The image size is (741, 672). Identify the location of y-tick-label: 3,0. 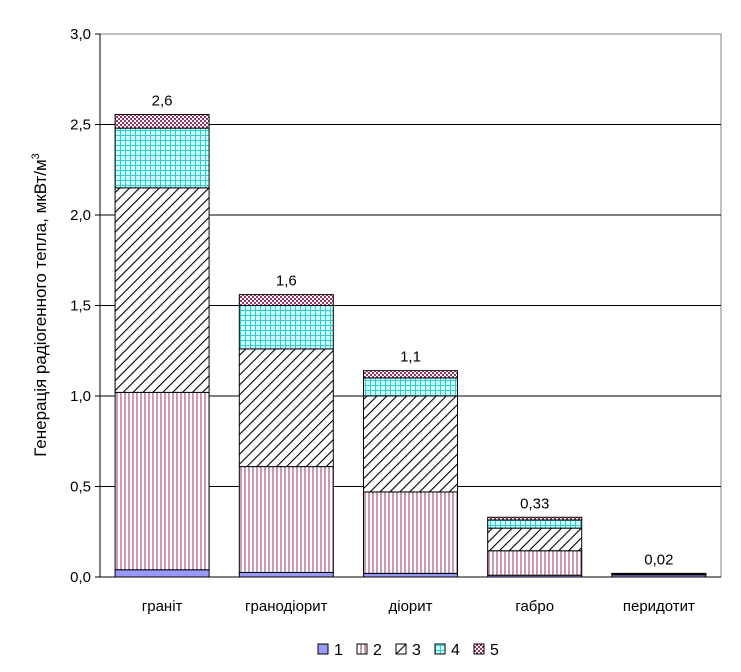
(80, 34).